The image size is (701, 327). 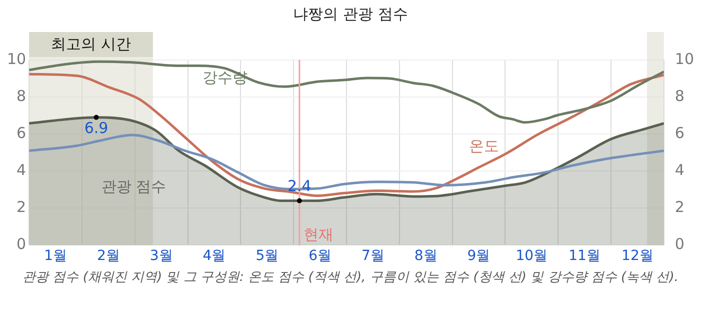 What do you see at coordinates (16, 59) in the screenshot?
I see `y-tick-label: 10` at bounding box center [16, 59].